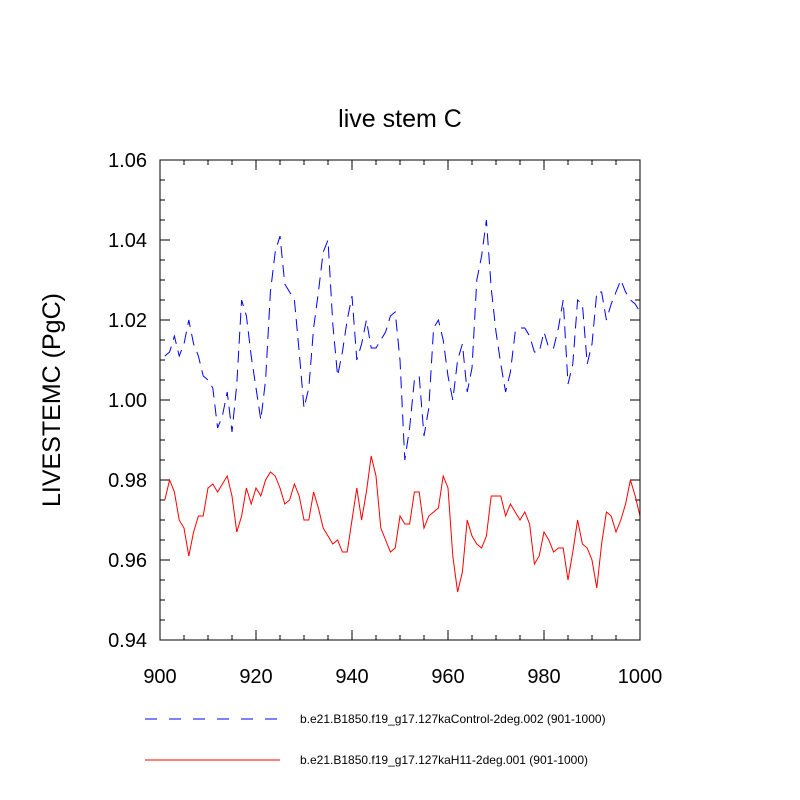 This screenshot has height=800, width=800. Describe the element at coordinates (127, 241) in the screenshot. I see `y-tick-label: 1.04` at that location.